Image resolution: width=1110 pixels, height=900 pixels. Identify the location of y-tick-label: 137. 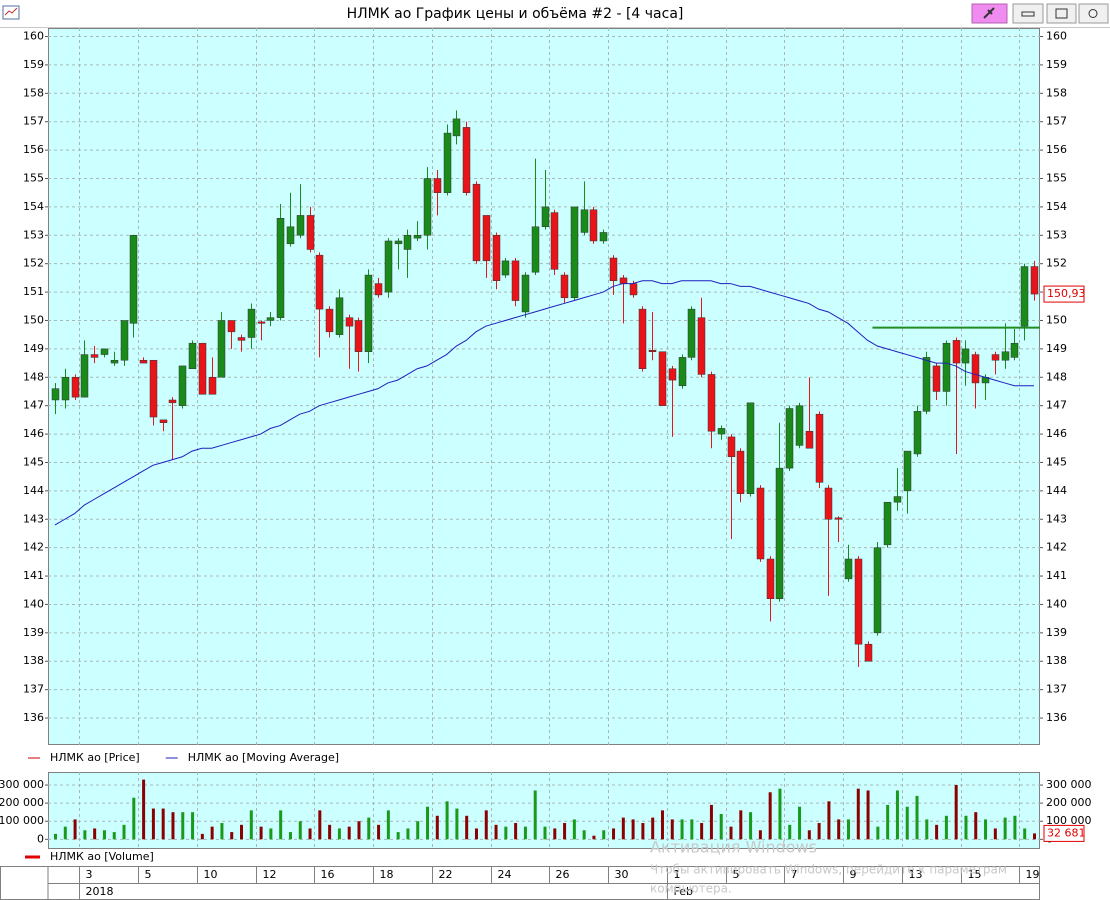
(1056, 689).